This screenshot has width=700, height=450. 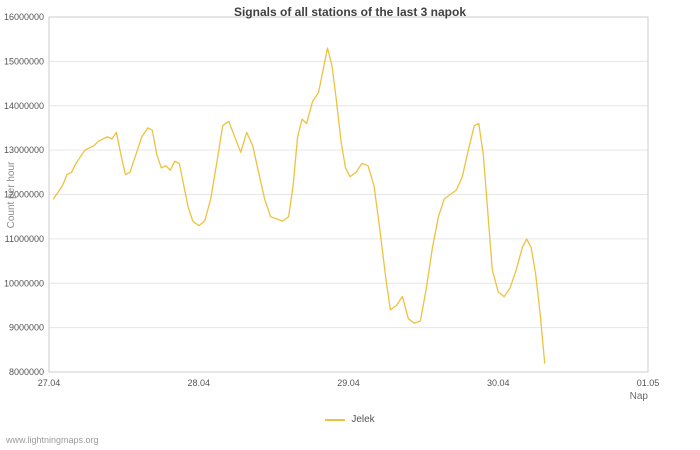 I want to click on y-tick-label: 9000000, so click(x=26, y=328).